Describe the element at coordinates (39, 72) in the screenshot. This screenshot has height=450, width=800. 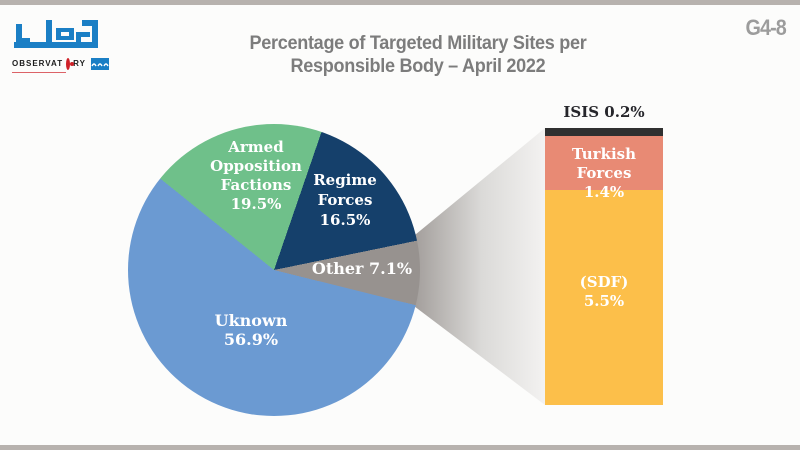
I see `logo-underline` at that location.